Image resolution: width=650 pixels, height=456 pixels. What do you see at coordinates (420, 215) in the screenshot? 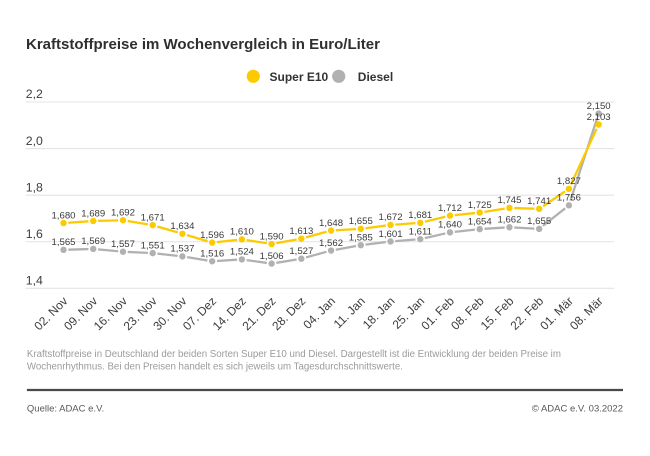
I see `svg-text: 1,681` at bounding box center [420, 215].